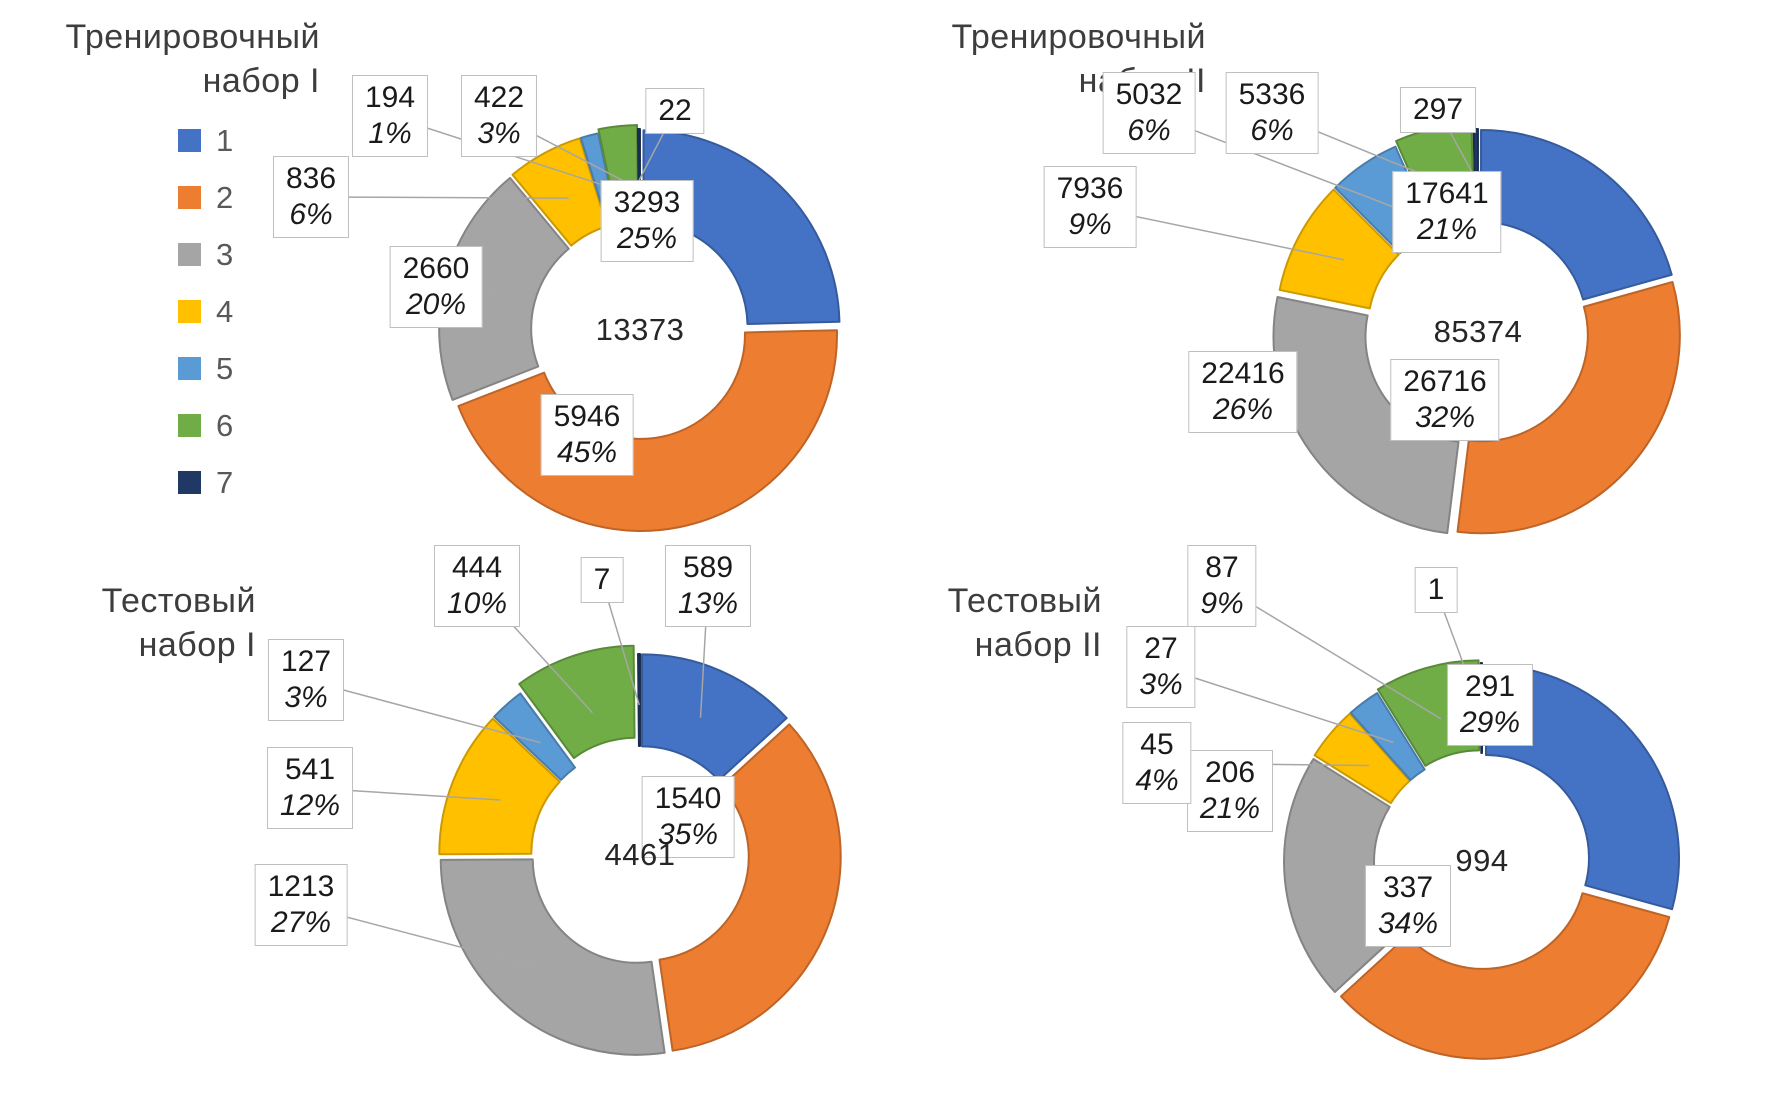  Describe the element at coordinates (167, 59) in the screenshot. I see `chart-title-training-set-1: Тренировочный набор I` at that location.